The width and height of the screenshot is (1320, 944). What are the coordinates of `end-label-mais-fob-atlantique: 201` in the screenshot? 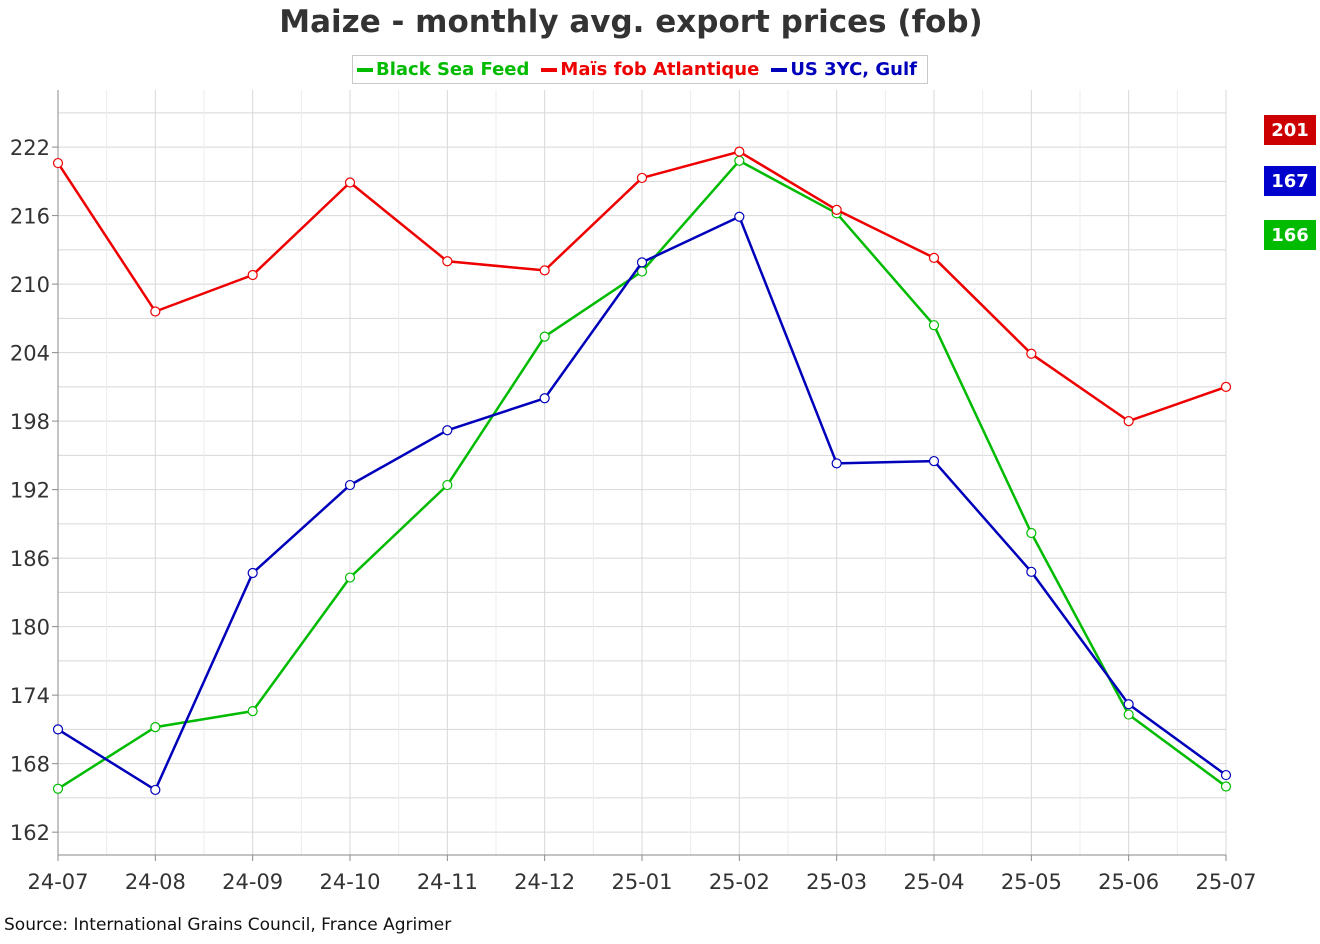 It's located at (1290, 130).